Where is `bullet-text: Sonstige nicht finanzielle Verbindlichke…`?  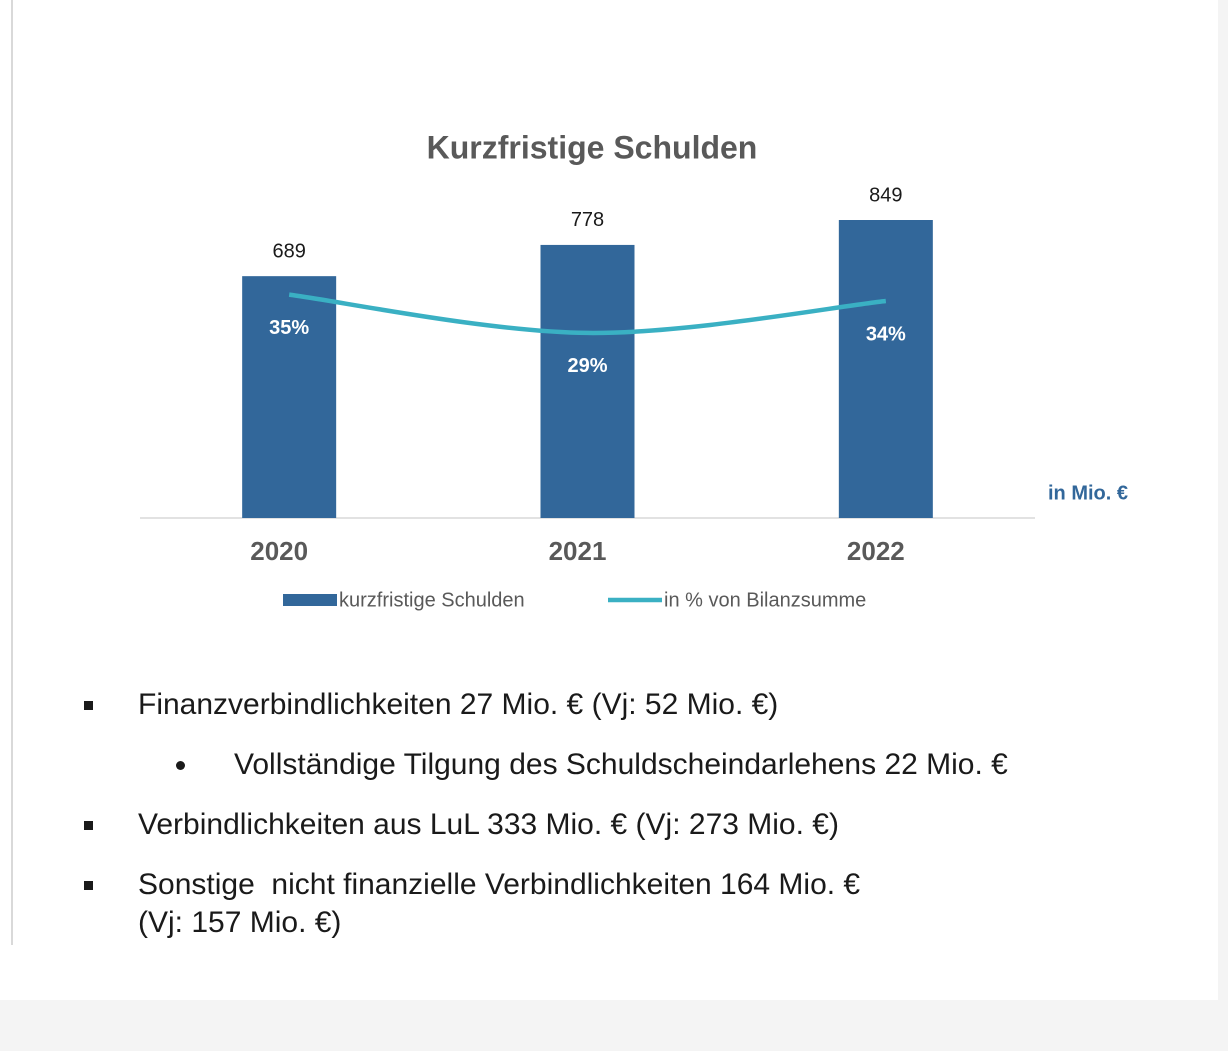
bullet-text: Sonstige nicht finanzielle Verbindlichke… is located at coordinates (499, 884).